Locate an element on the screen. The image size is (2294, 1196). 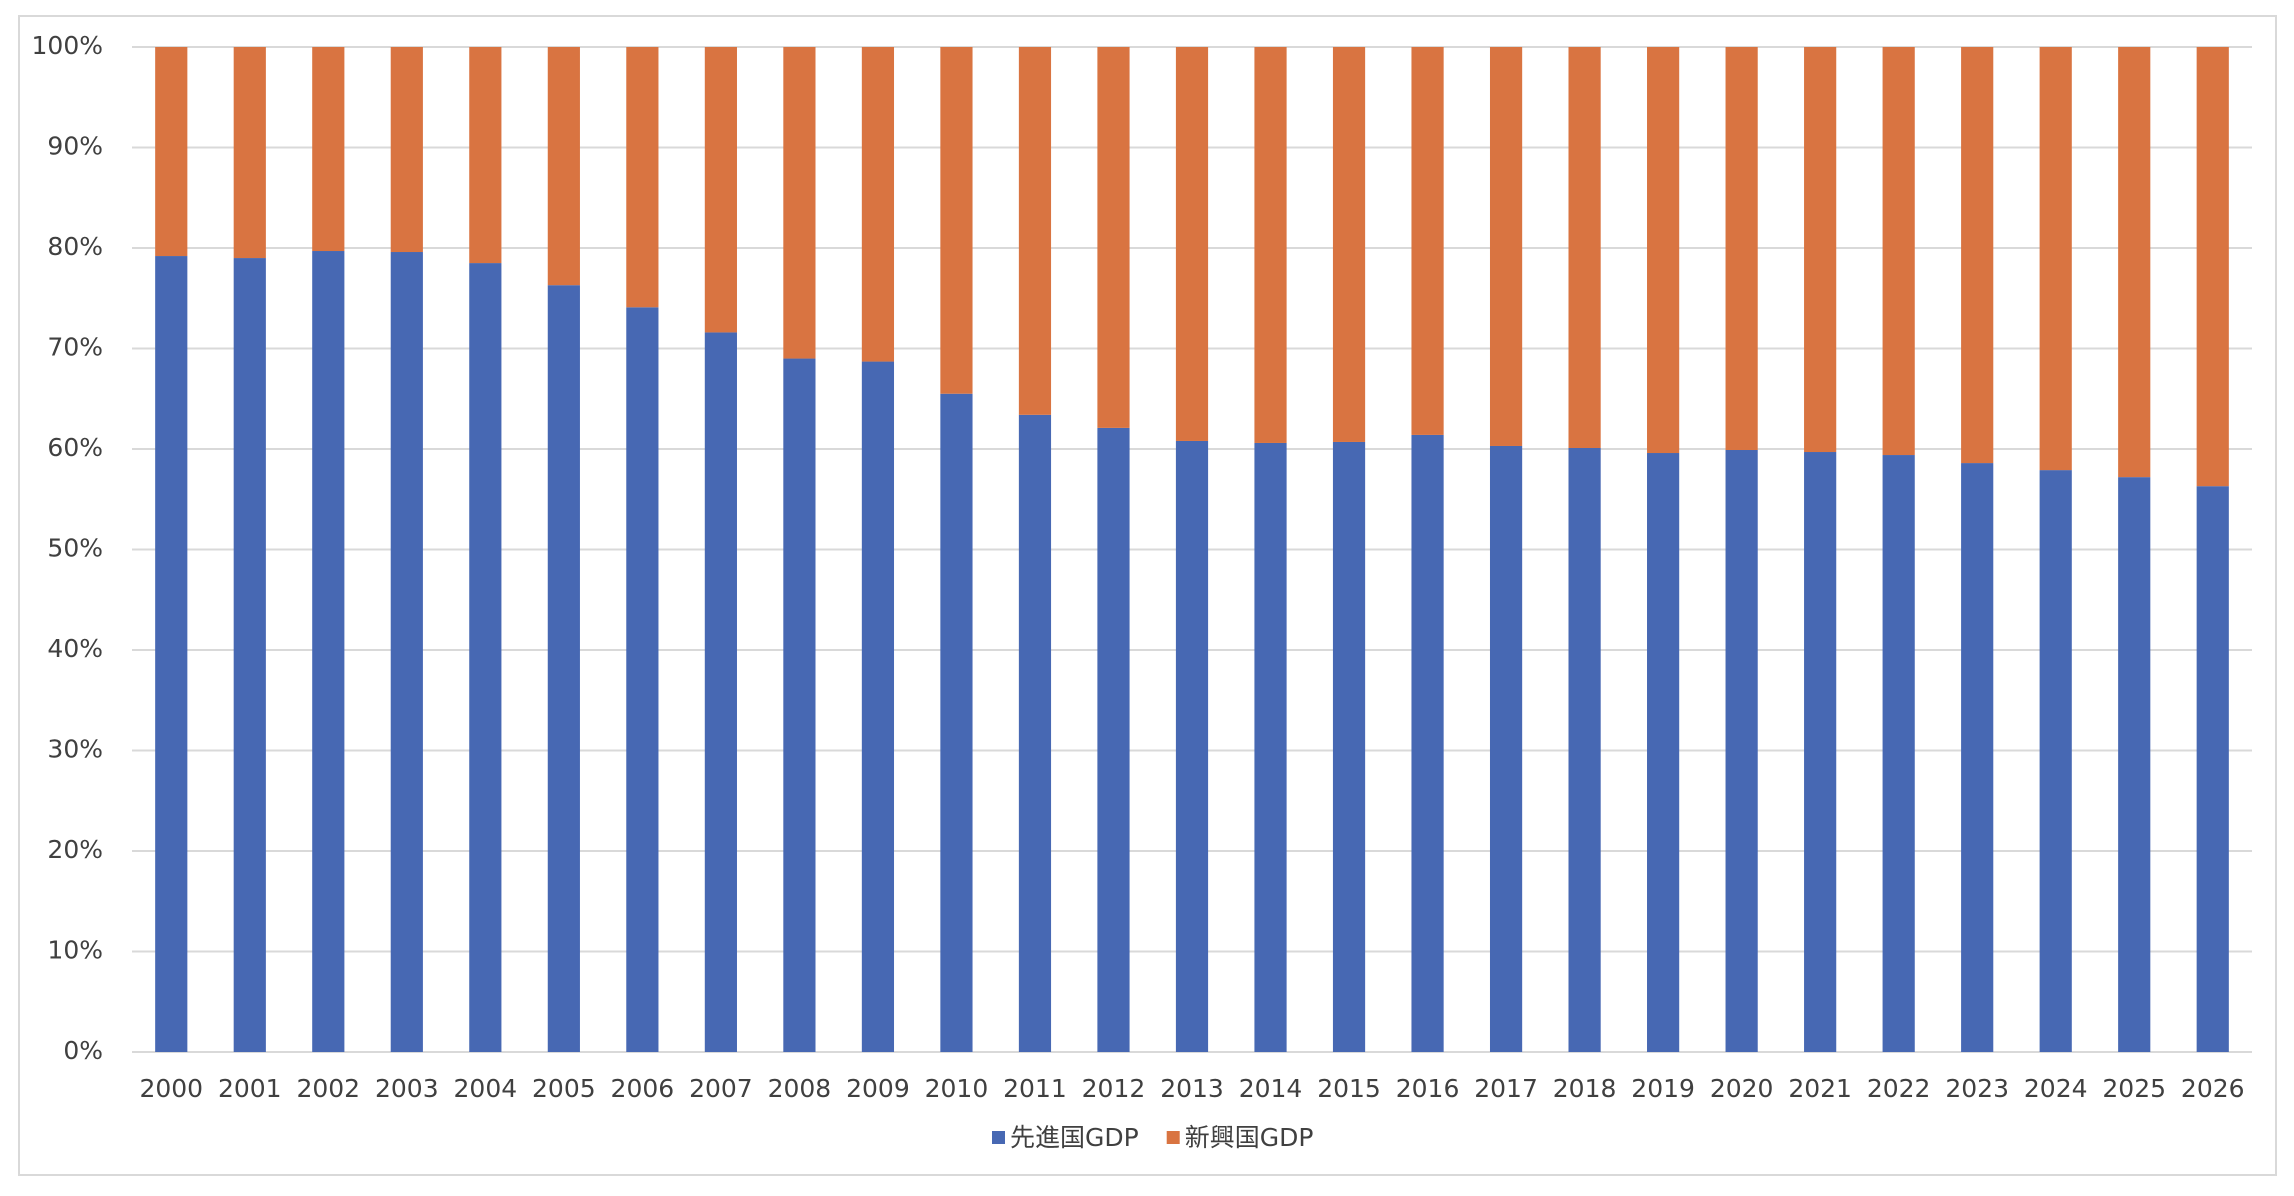
y-tick-label: 90% is located at coordinates (75, 146).